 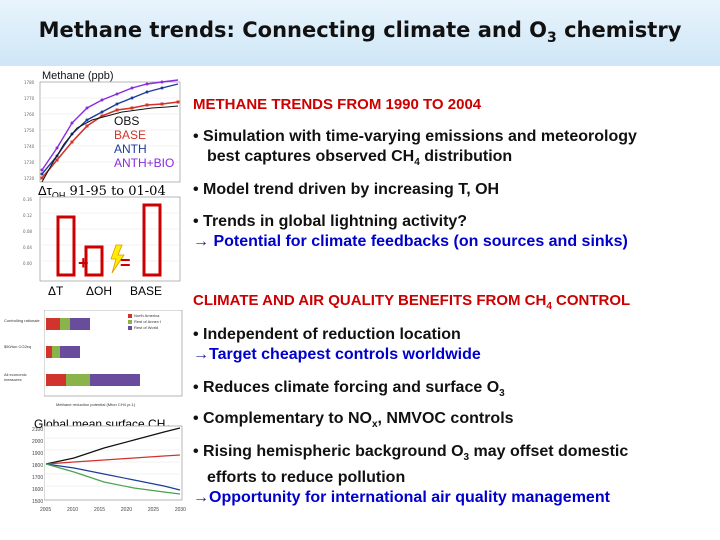 What do you see at coordinates (29, 82) in the screenshot?
I see `svg-text: 1780` at bounding box center [29, 82].